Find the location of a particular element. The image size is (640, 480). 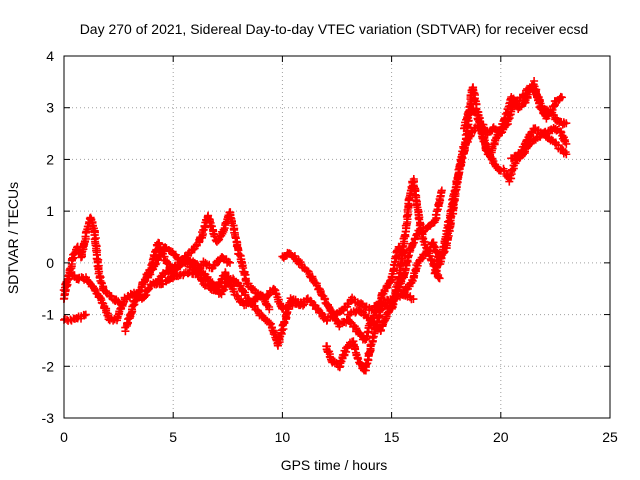

y-tick-label: -2 is located at coordinates (48, 366).